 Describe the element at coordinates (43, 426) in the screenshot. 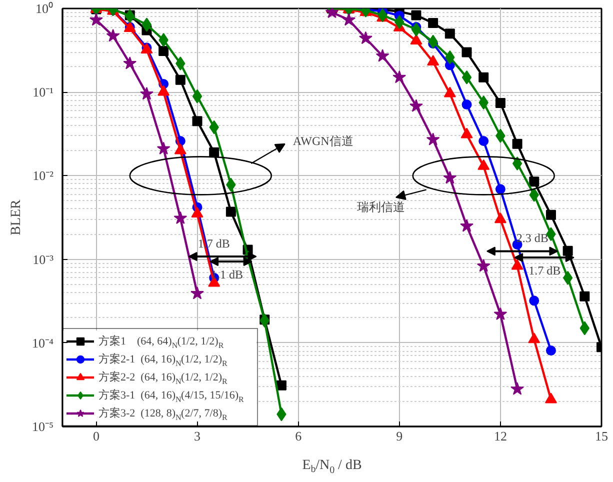

I see `y-tick-label: 10⁻⁵` at that location.